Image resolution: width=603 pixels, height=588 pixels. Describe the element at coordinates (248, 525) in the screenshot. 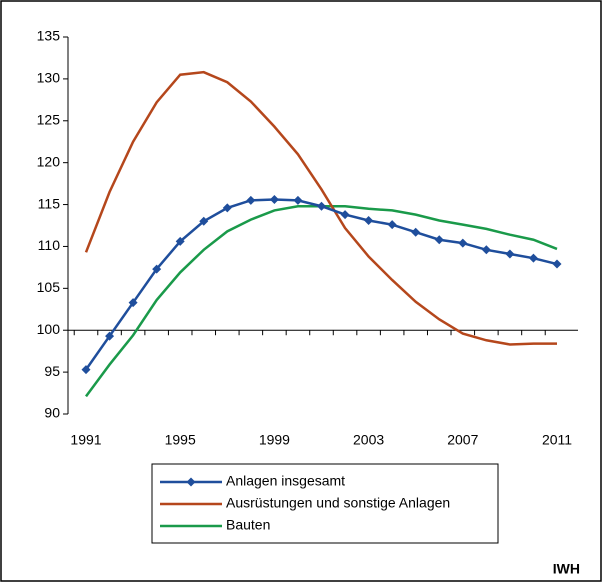

I see `legend-label: Bauten` at that location.